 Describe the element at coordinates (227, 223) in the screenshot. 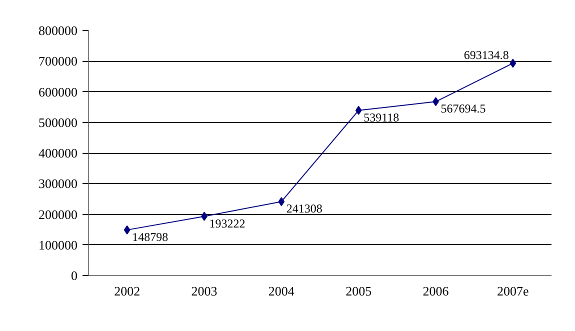

I see `data-label: 193222` at that location.